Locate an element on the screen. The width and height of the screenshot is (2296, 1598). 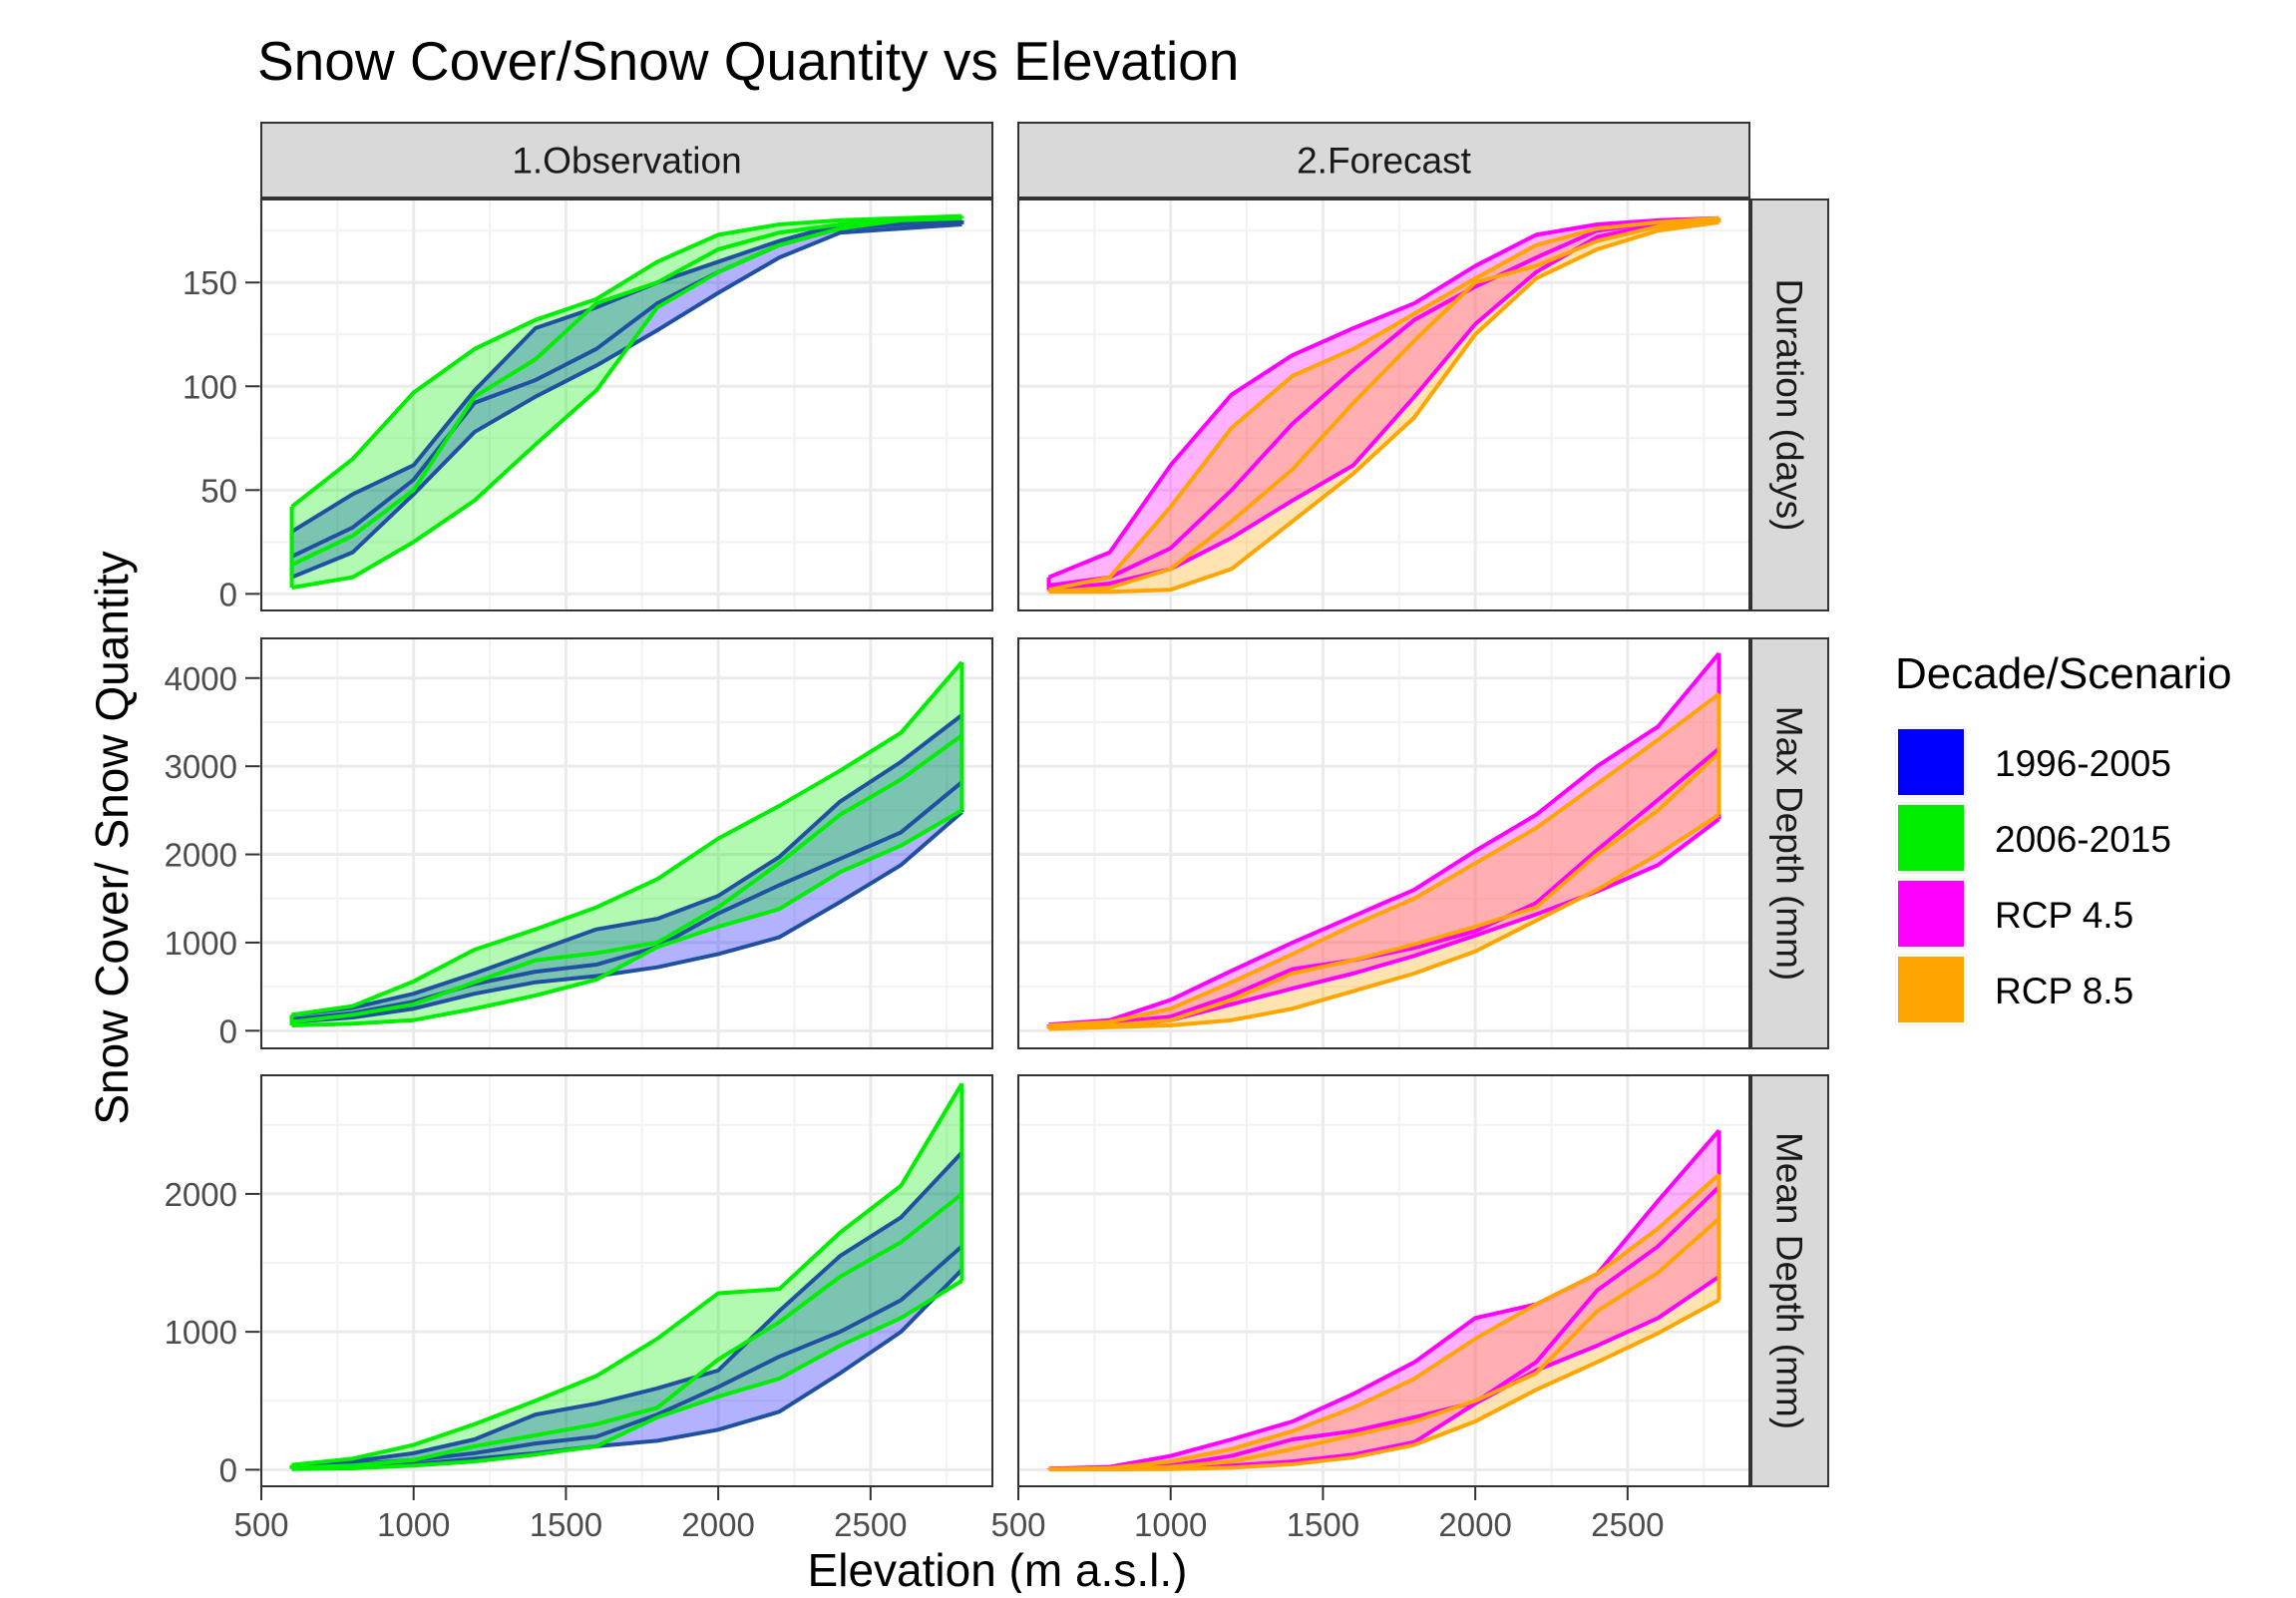
facet-strip-duration-days is located at coordinates (1789, 405).